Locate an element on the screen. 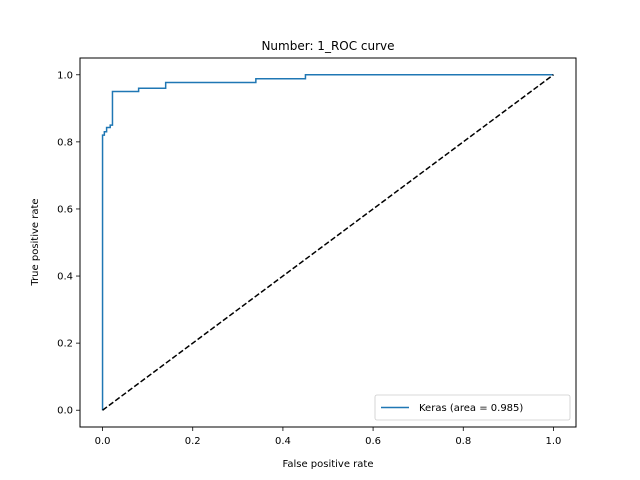 The image size is (640, 480). x-tick-label: 1.0 is located at coordinates (554, 441).